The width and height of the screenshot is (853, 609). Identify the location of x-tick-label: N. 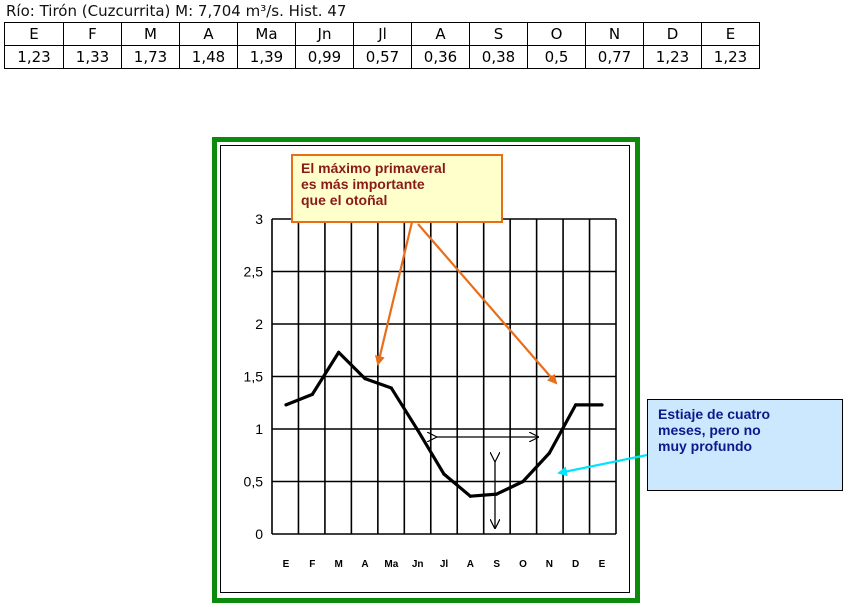
(549, 564).